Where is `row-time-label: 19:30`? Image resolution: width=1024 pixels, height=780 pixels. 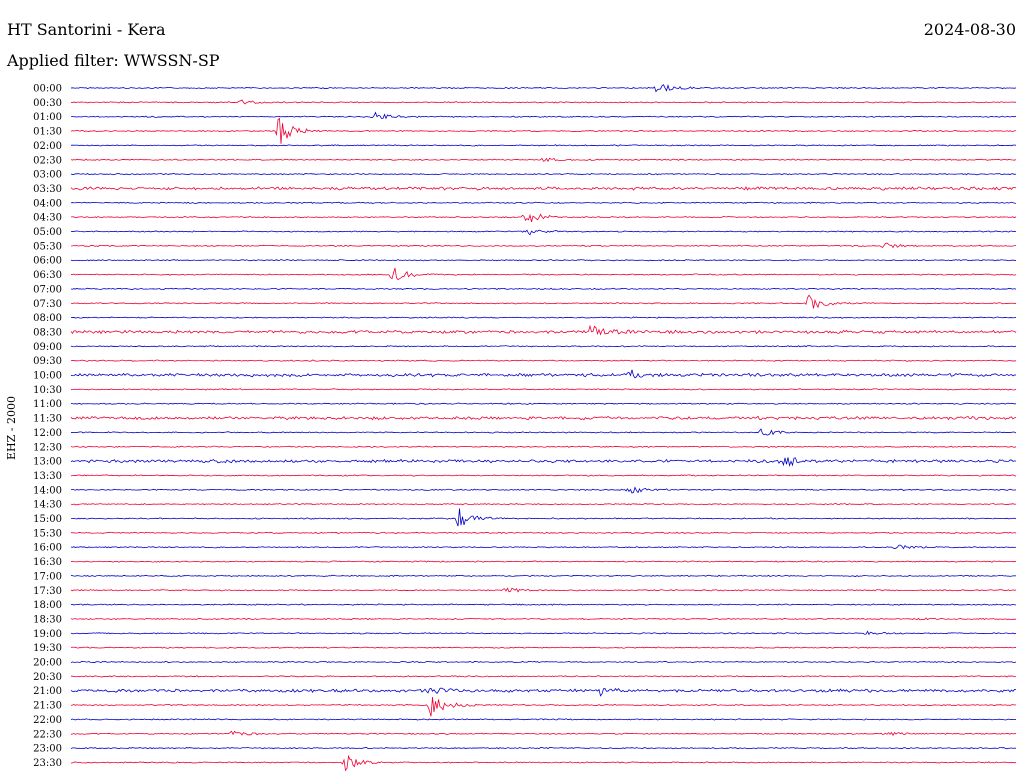
row-time-label: 19:30 is located at coordinates (47, 648).